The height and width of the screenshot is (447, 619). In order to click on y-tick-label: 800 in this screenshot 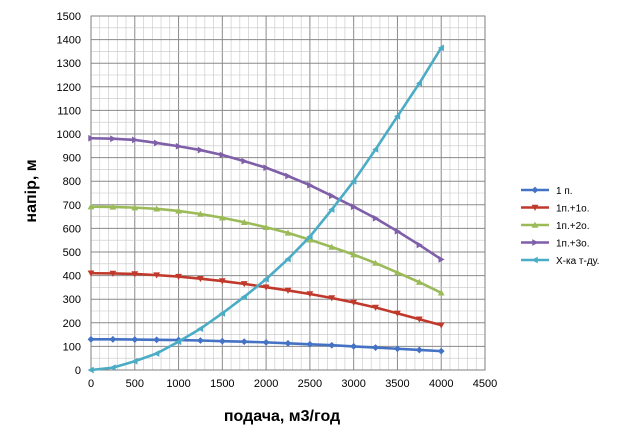, I will do `click(72, 182)`.